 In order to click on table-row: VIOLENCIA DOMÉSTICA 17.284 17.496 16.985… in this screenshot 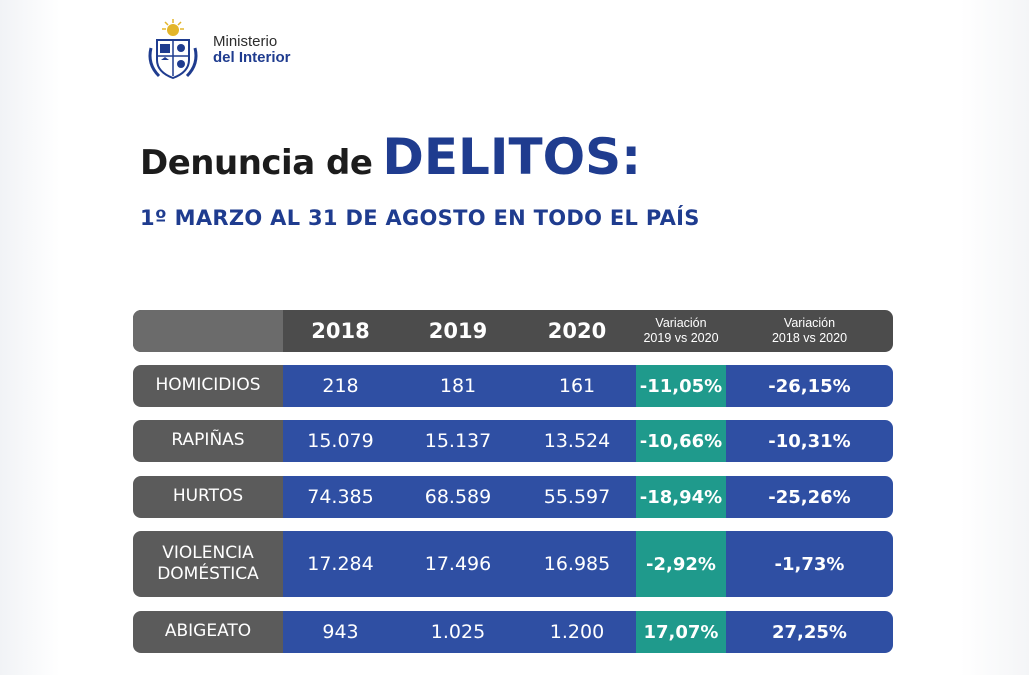, I will do `click(513, 564)`.